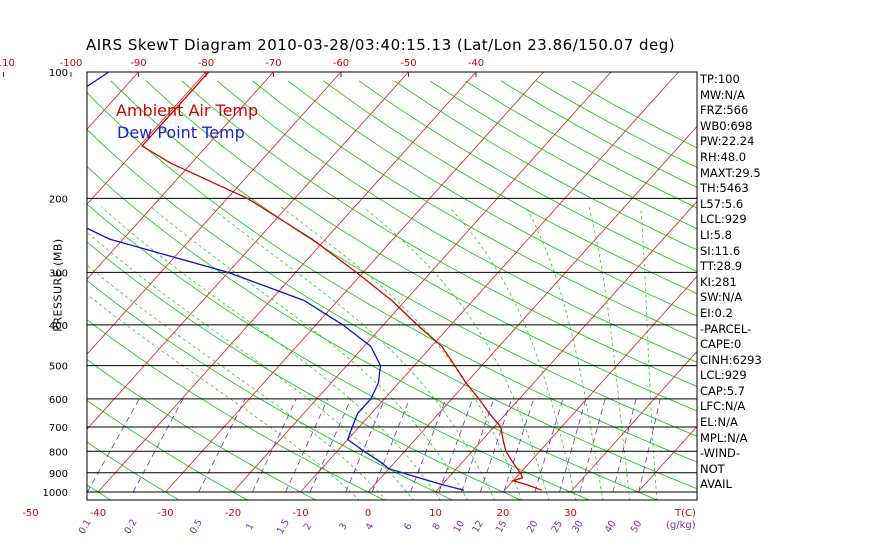  What do you see at coordinates (58, 474) in the screenshot?
I see `pressure-tick-label: 900` at bounding box center [58, 474].